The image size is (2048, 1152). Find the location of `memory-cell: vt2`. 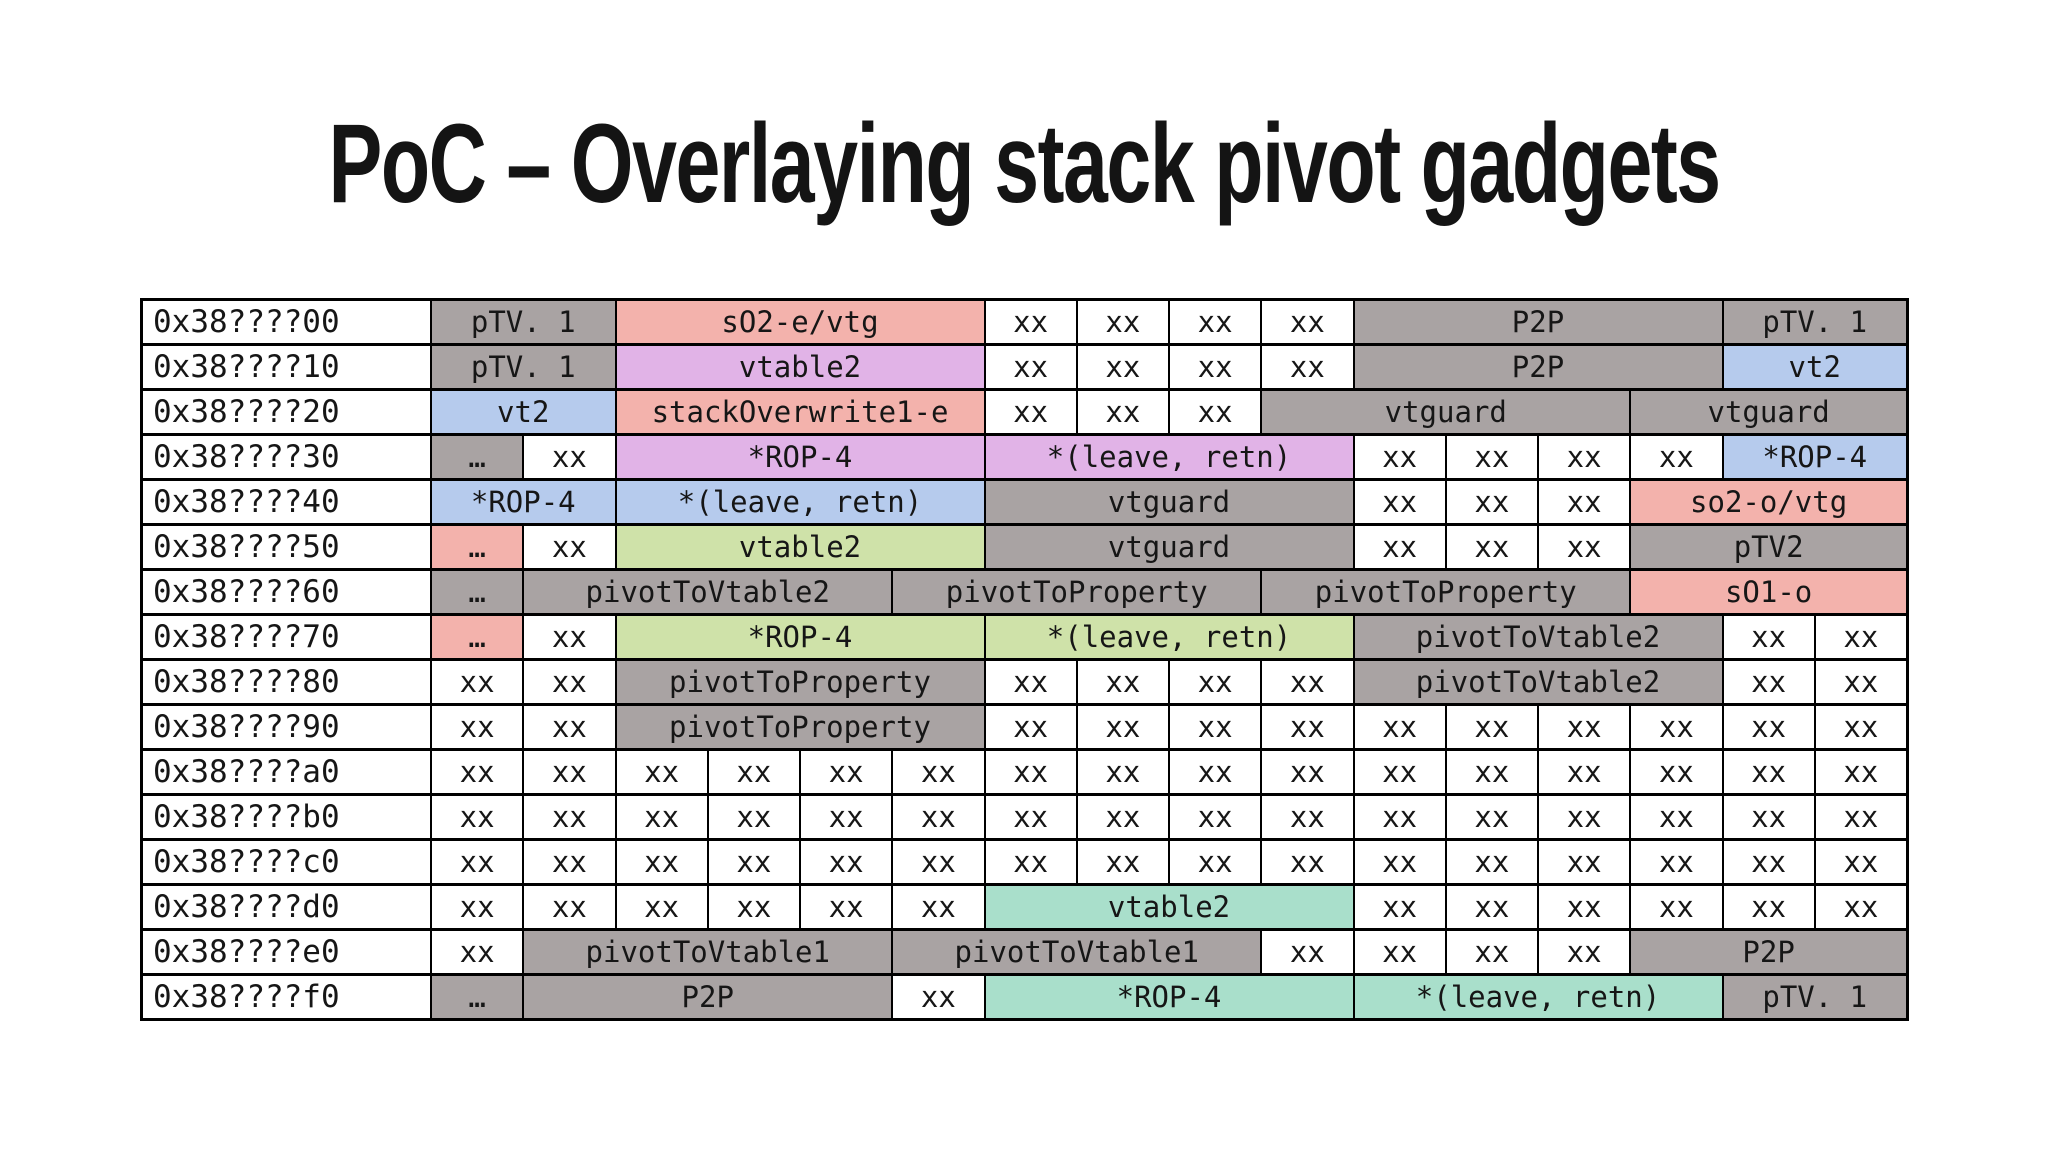

memory-cell: vt2 is located at coordinates (523, 412).